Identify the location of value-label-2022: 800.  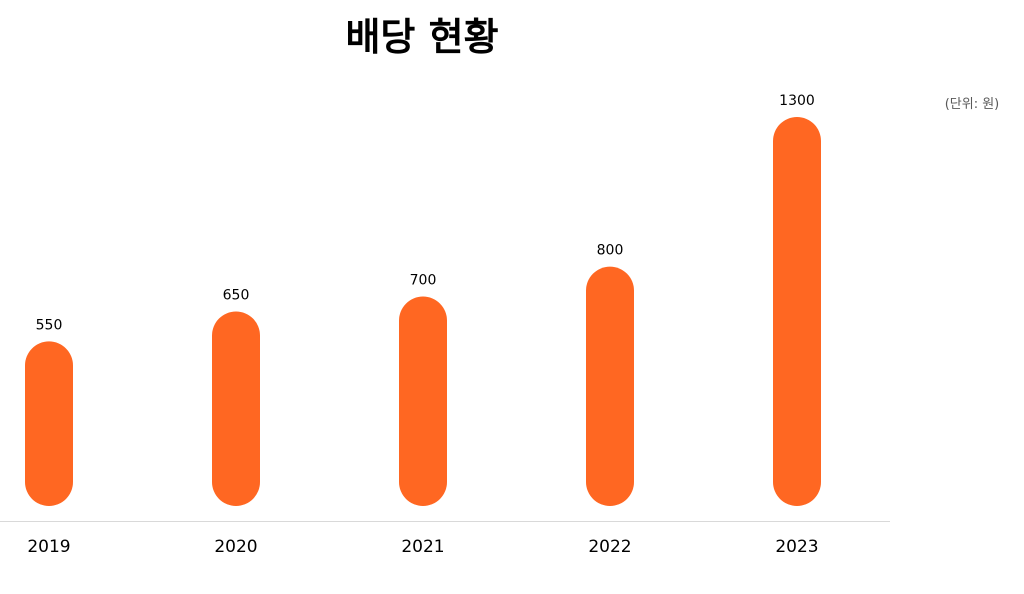
(610, 251).